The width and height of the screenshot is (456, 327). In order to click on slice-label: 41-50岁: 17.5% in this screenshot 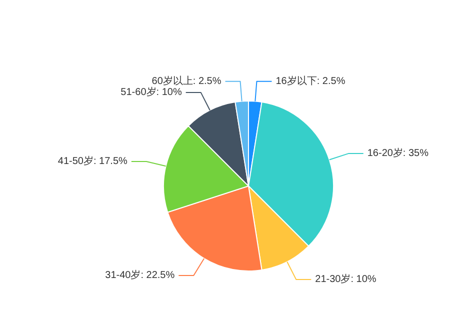, I will do `click(93, 160)`.